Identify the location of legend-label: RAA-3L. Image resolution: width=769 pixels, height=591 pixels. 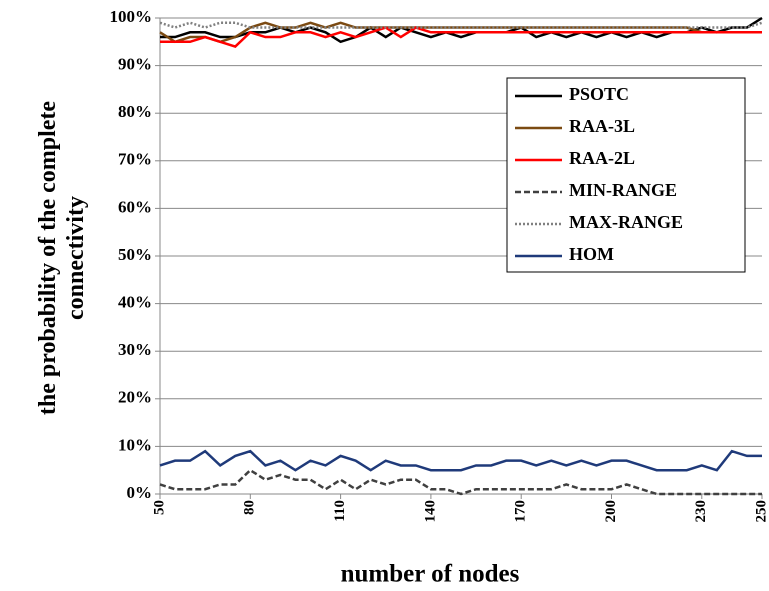
(602, 126).